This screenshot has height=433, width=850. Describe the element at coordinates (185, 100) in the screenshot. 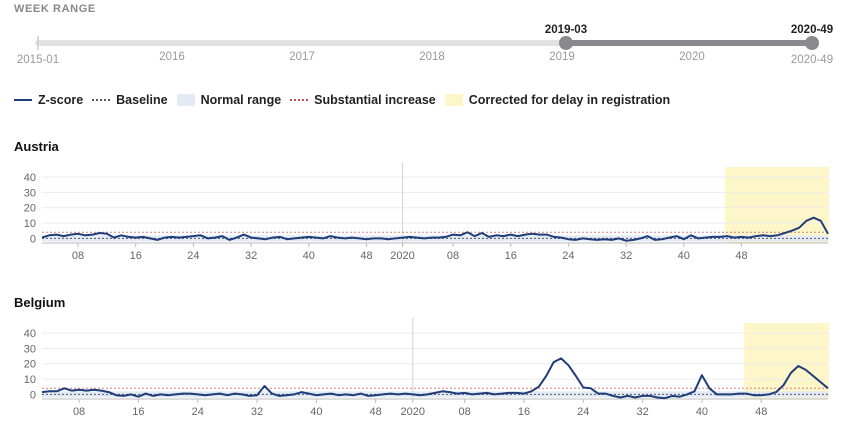

I see `normal-range-box-icon` at that location.